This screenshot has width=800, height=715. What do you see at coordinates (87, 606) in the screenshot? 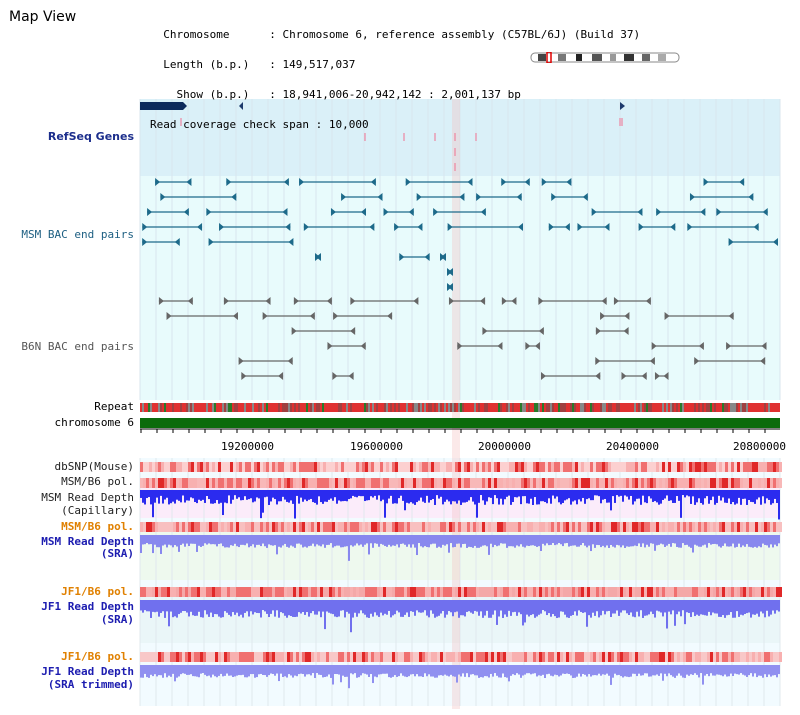
I see `track-label-jf1-read-depth-sra: JF1 Read Depth` at bounding box center [87, 606].